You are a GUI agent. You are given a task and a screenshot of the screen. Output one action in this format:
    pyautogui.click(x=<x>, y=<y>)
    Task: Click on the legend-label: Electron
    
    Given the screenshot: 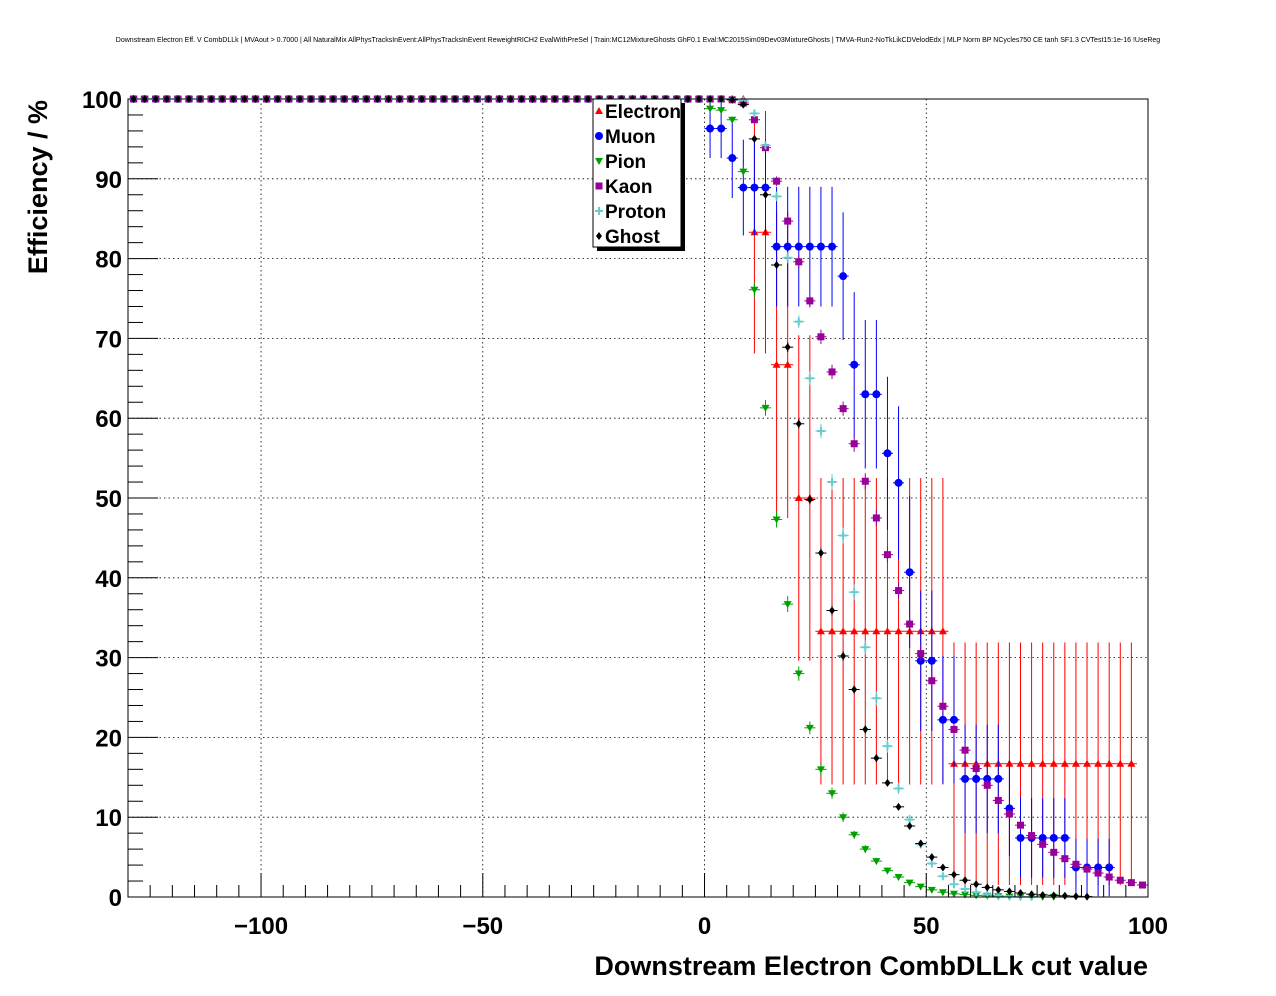 What is the action you would take?
    pyautogui.click(x=643, y=112)
    